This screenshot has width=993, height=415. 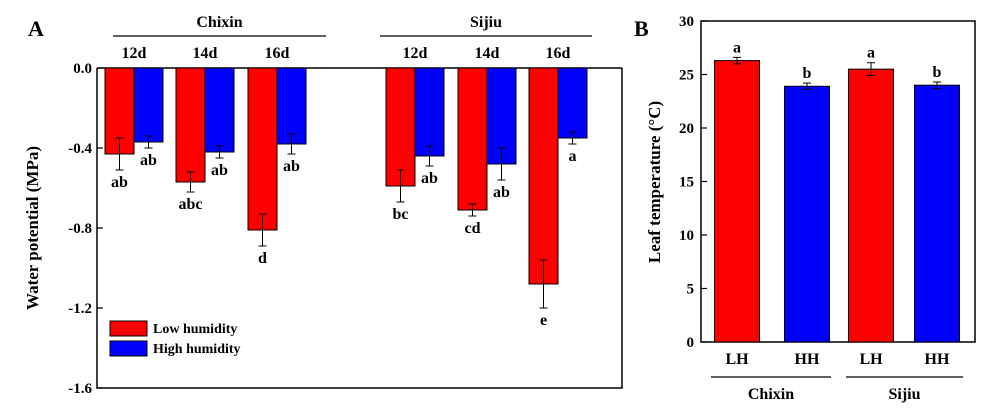 I want to click on significance-label: e, so click(x=543, y=320).